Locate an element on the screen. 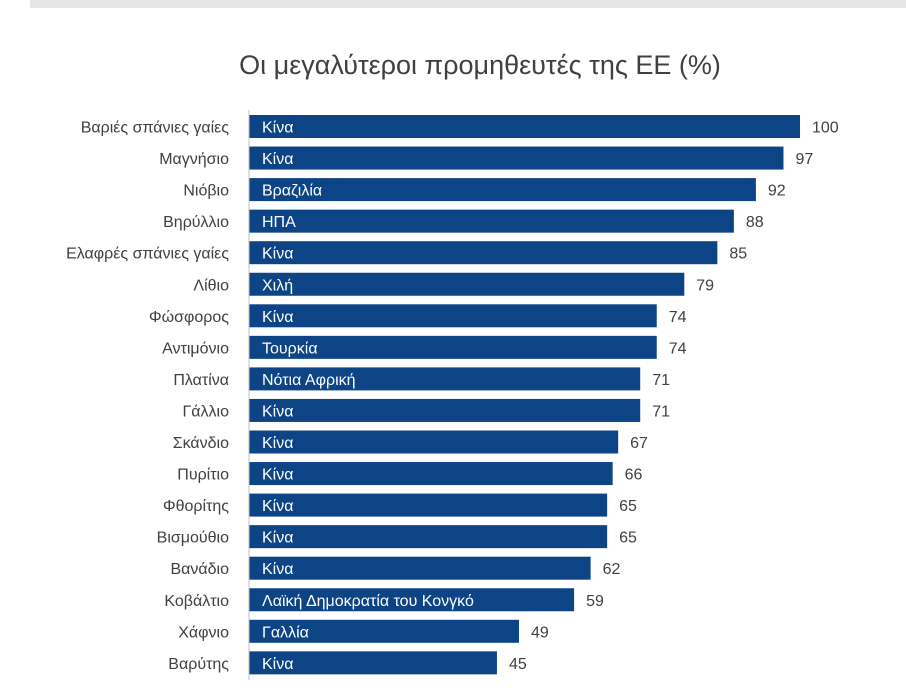  category-label: Πλατίνα is located at coordinates (201, 380).